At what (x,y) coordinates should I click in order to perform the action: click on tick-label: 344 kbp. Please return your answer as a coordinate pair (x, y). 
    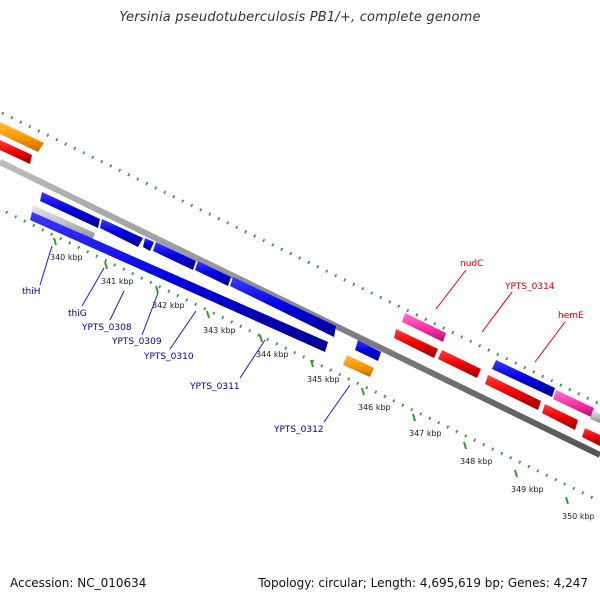
    Looking at the image, I should click on (272, 354).